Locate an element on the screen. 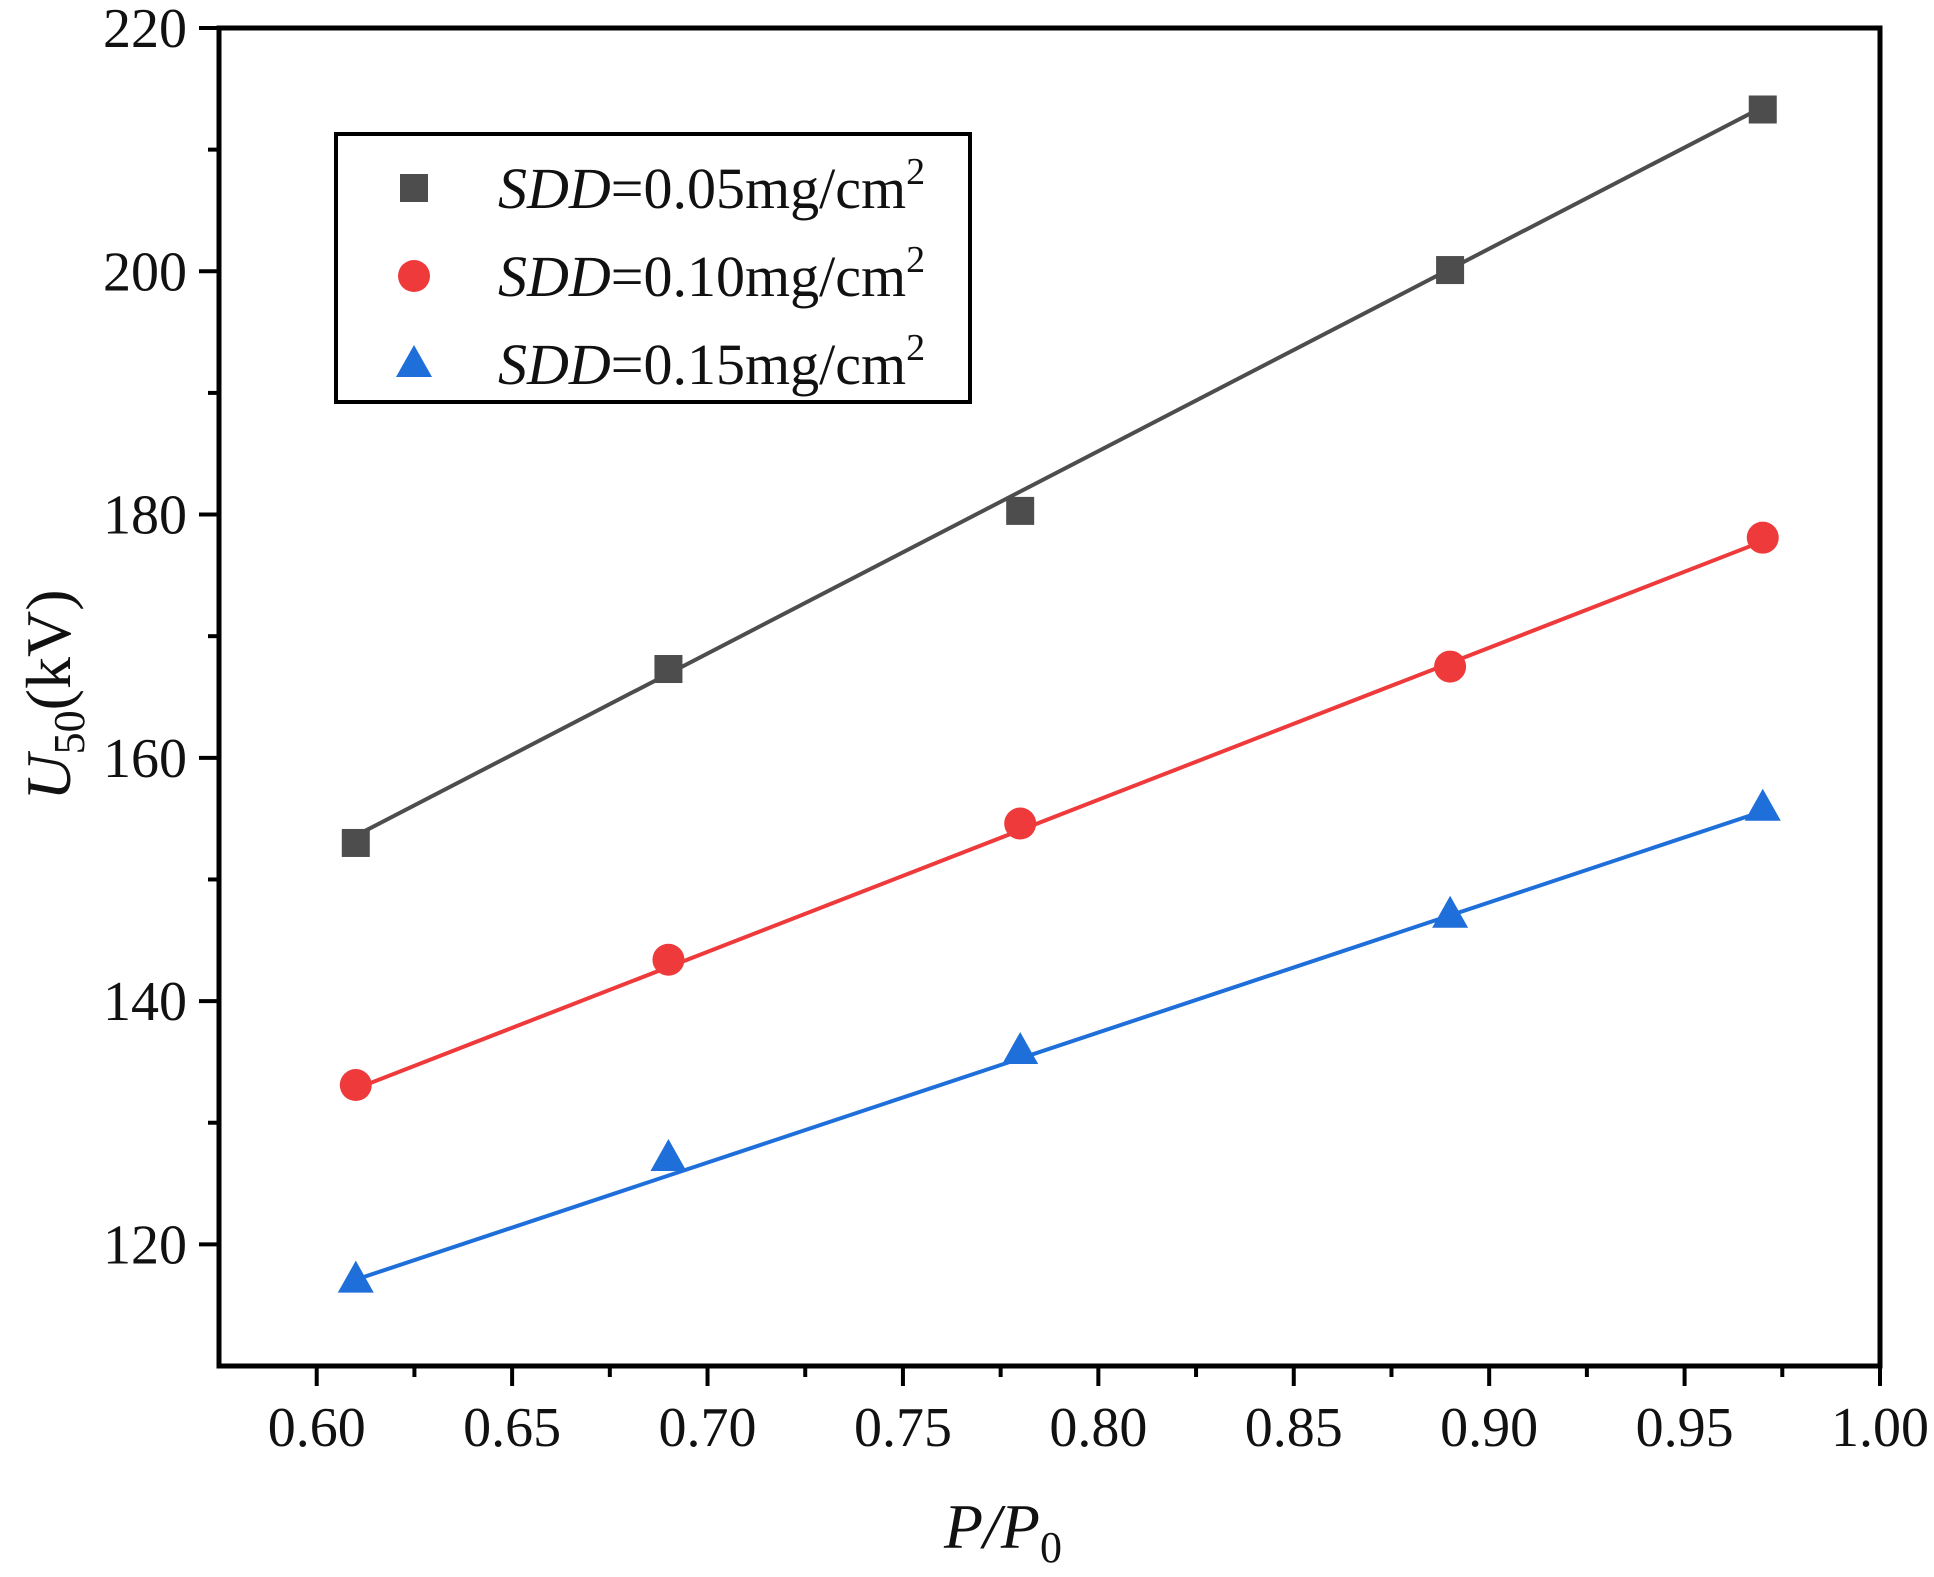 This screenshot has width=1934, height=1577. x-tick-label: 0.60 is located at coordinates (317, 1428).